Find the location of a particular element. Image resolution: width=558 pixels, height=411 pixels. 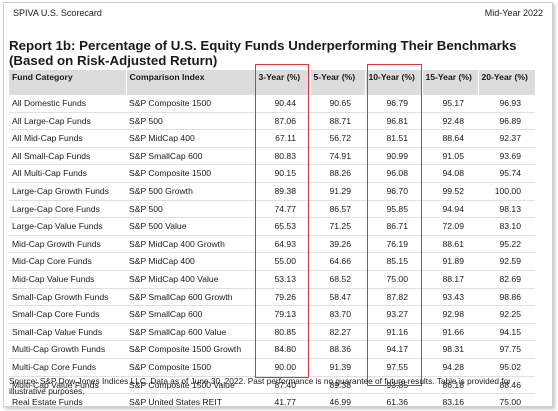

percentage-cell: 90.99 is located at coordinates (393, 155).